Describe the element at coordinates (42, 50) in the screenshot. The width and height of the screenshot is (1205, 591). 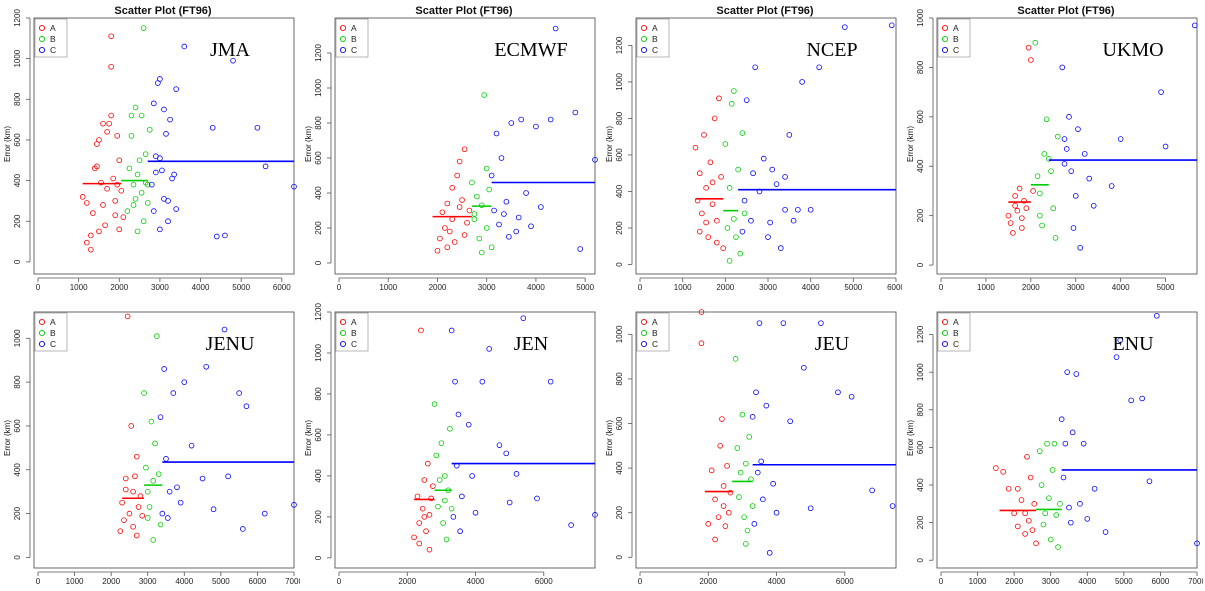
I see `legend-marker-c` at that location.